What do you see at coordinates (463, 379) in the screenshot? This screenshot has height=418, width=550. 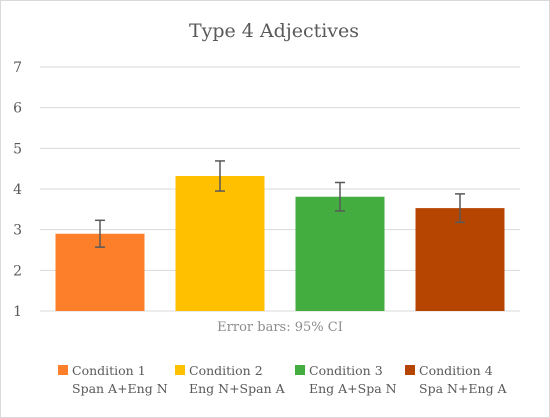 I see `legend-label-condition-4: Condition 4 Spa N+Eng A` at bounding box center [463, 379].